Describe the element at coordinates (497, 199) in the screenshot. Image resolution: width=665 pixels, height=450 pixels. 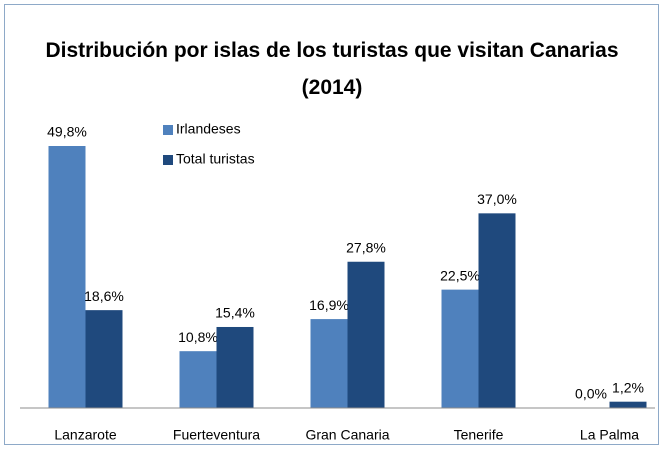
I see `data-label: 37,0%` at that location.